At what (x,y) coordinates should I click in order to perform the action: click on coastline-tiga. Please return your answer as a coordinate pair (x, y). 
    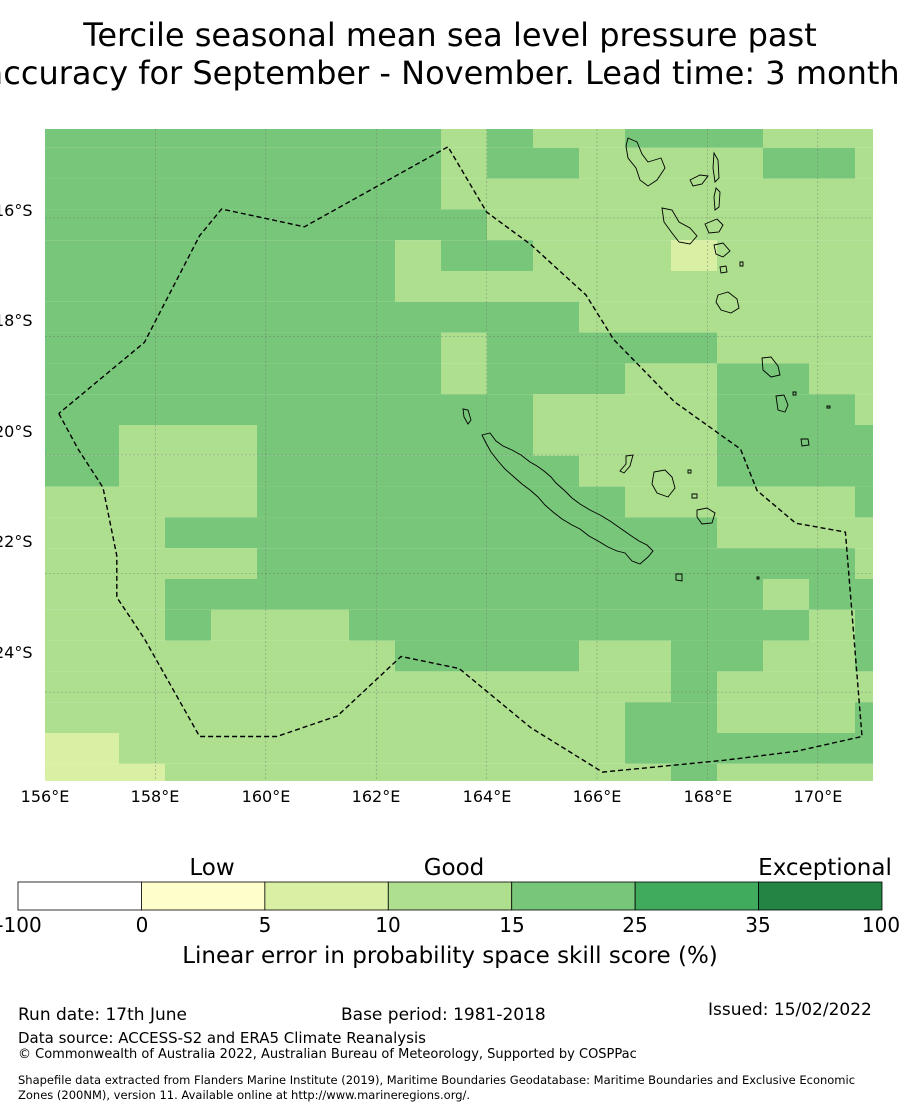
    Looking at the image, I should click on (694, 496).